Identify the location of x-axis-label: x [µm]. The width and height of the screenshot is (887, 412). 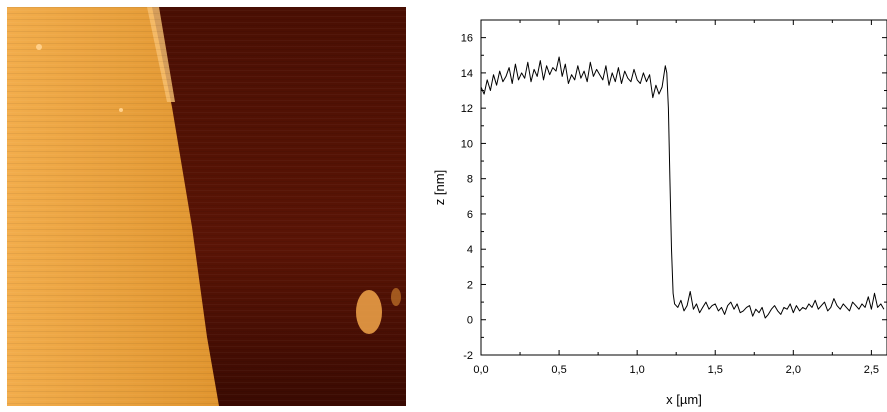
(684, 399).